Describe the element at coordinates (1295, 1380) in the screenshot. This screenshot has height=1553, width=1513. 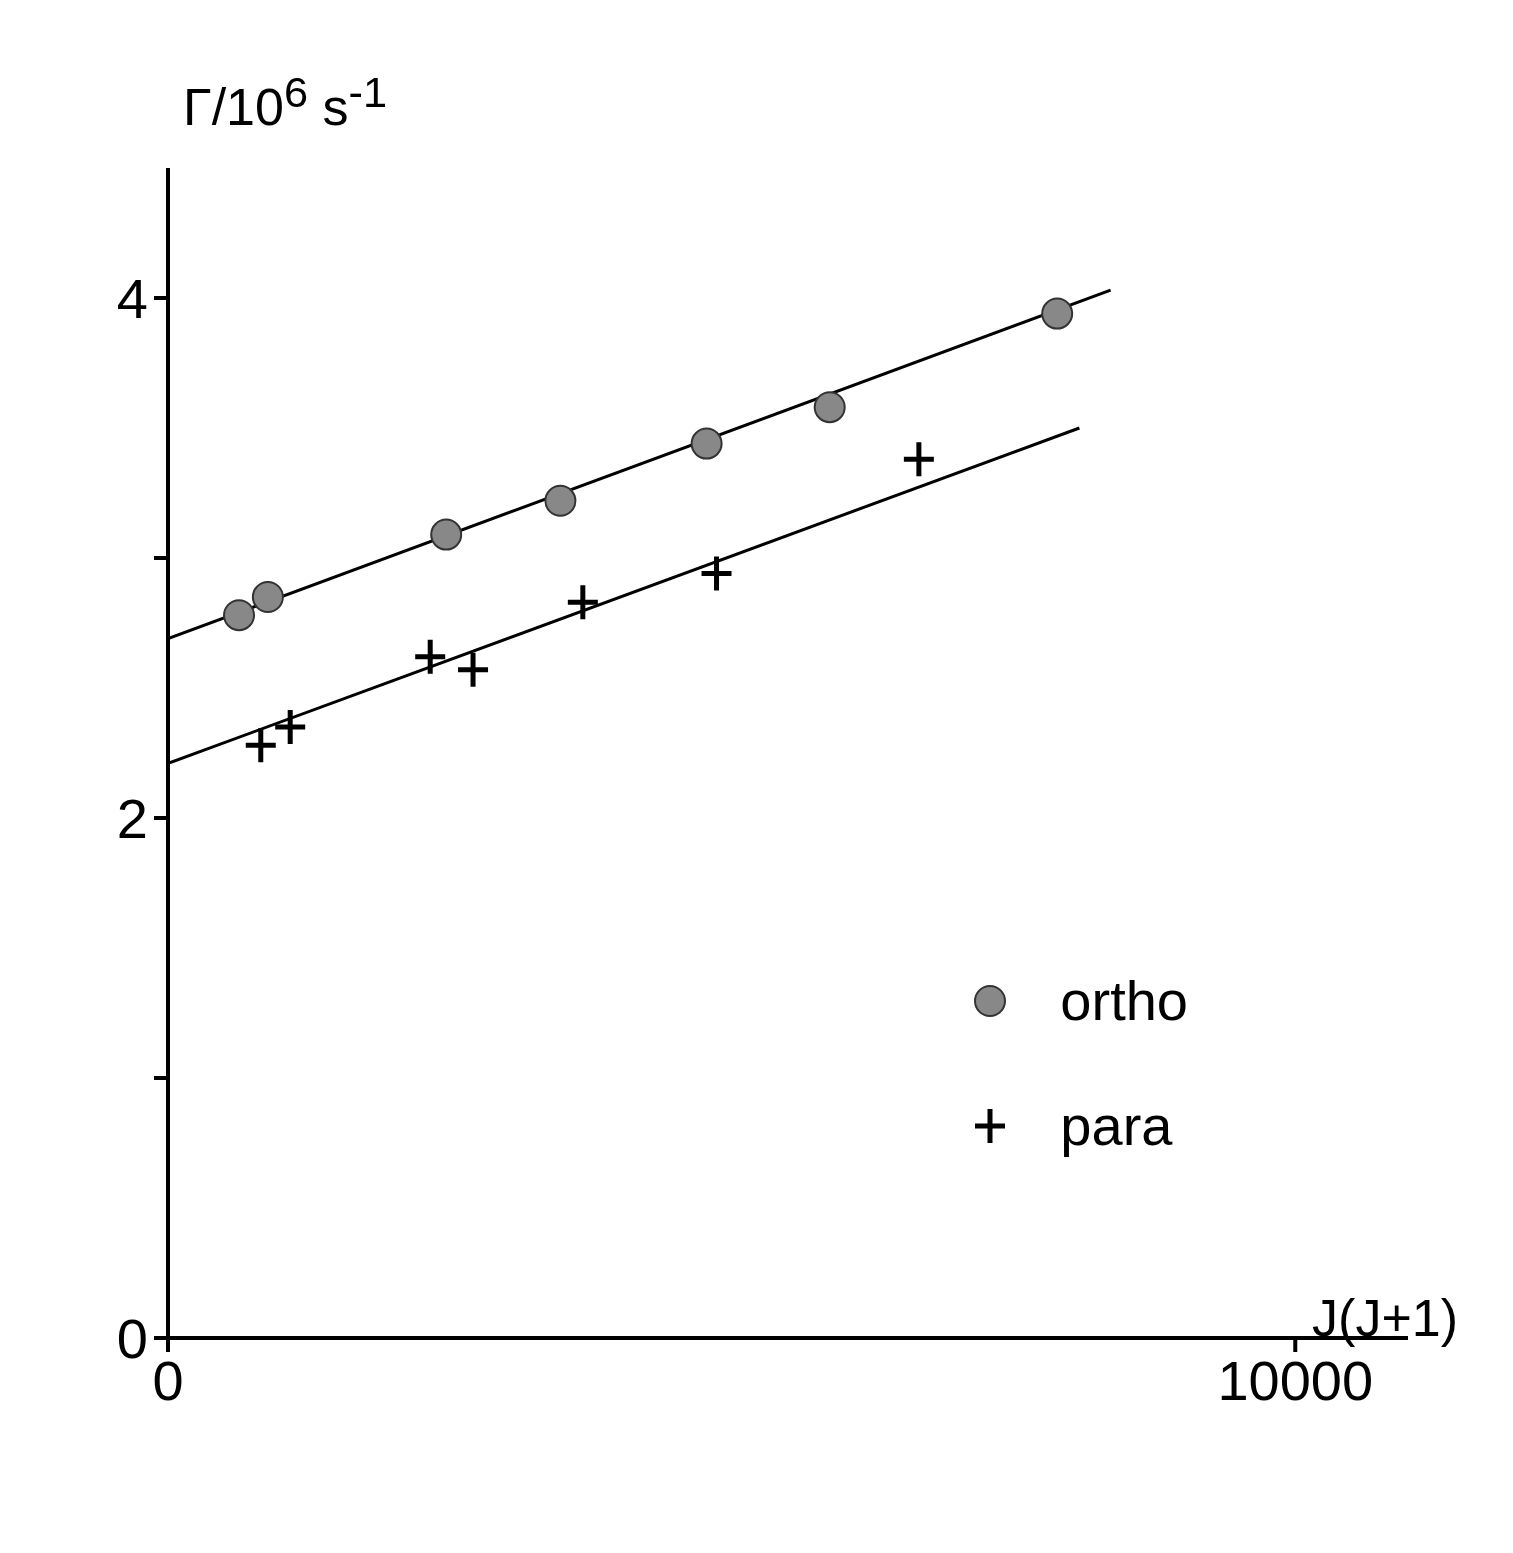
I see `x-tick-label: 10000` at that location.